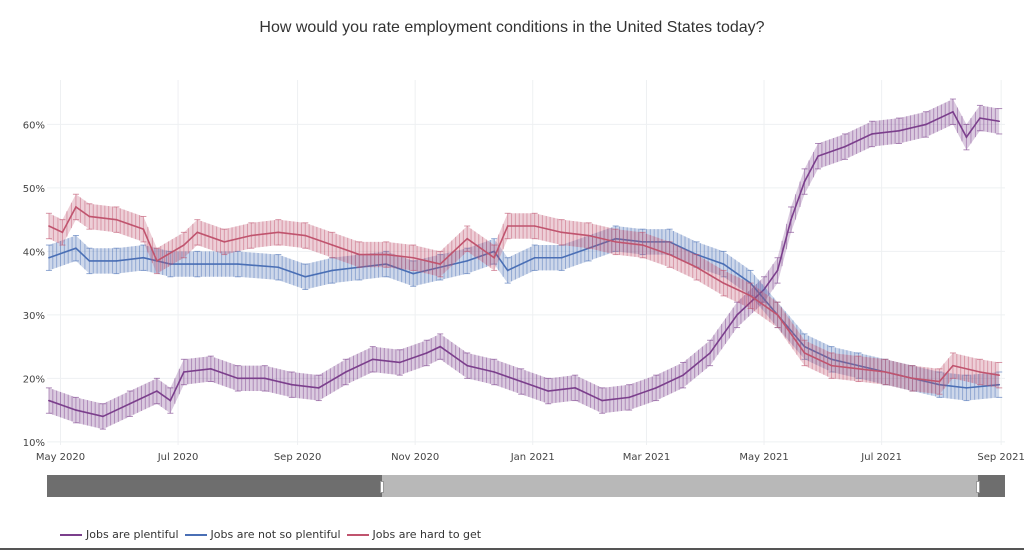 The image size is (1024, 558). What do you see at coordinates (34, 252) in the screenshot?
I see `y-tick-label: 40%` at bounding box center [34, 252].